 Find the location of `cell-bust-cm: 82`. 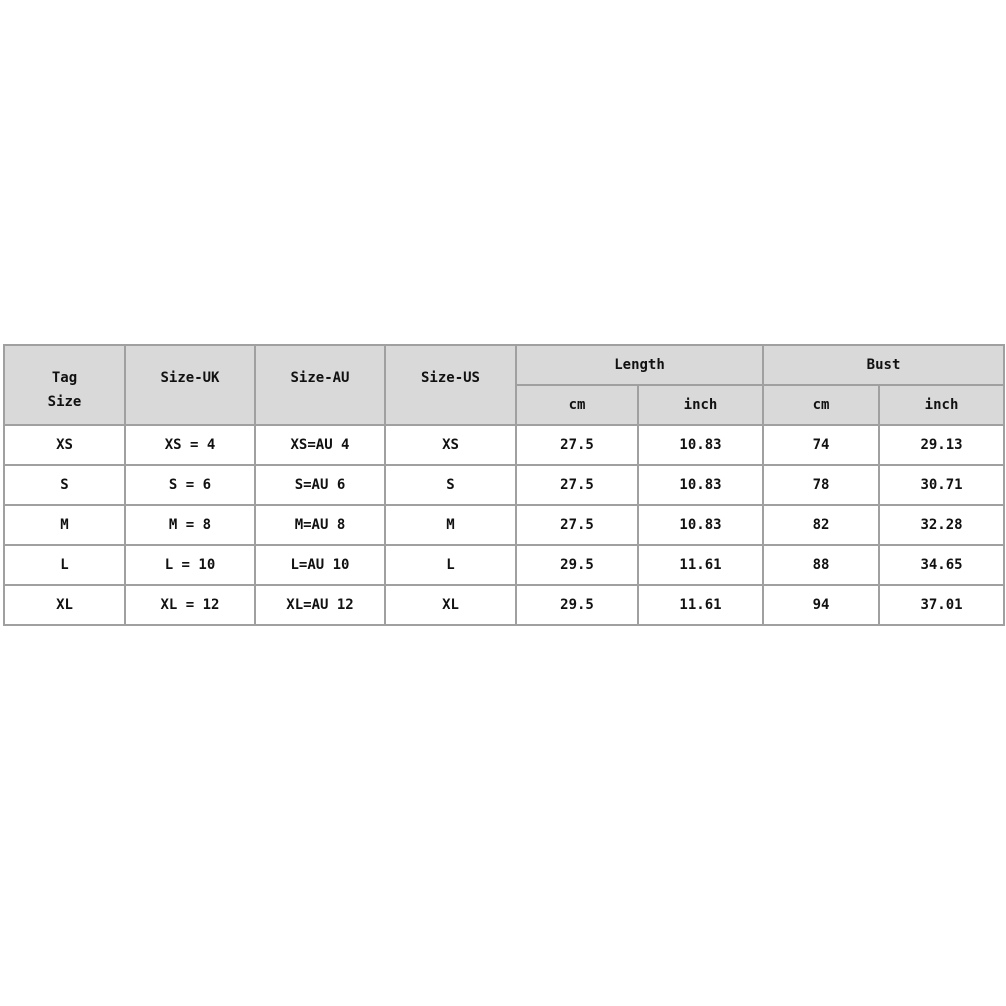

cell-bust-cm: 82 is located at coordinates (821, 525).